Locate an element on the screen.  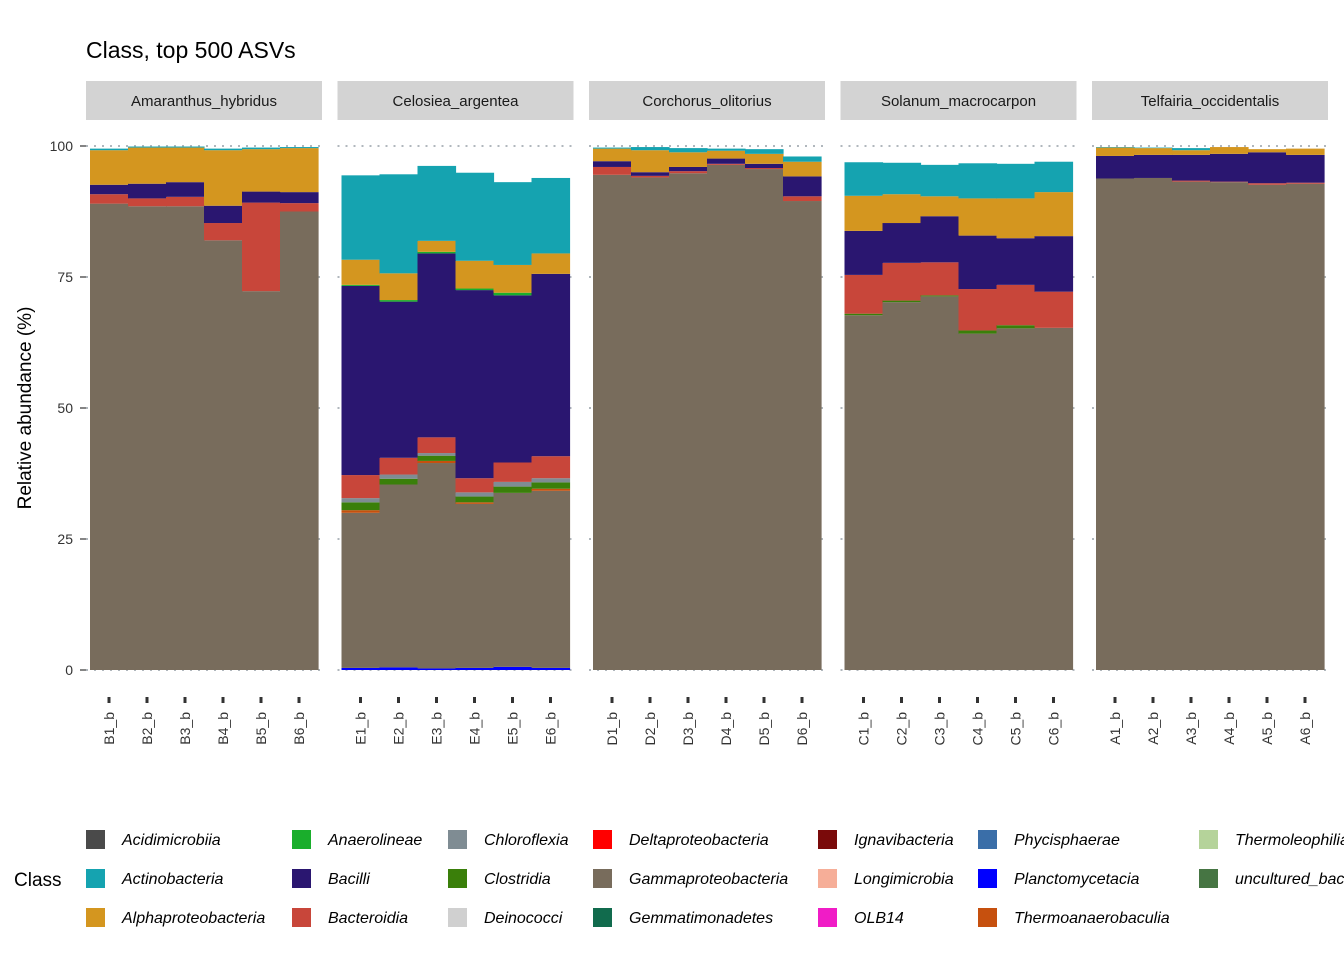
legend-item-bacteroidia: Bacteroidia is located at coordinates (350, 917).